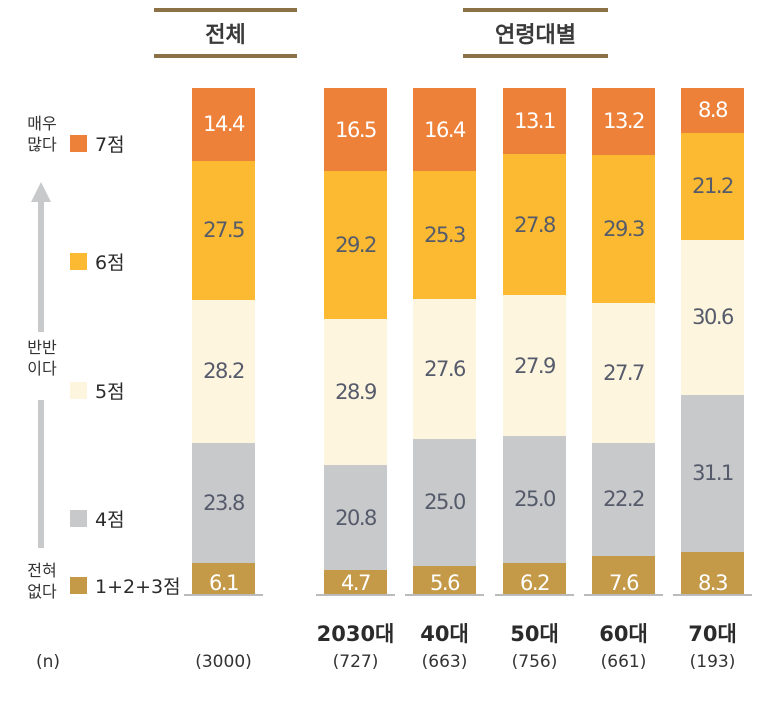 The image size is (783, 705). What do you see at coordinates (444, 662) in the screenshot?
I see `sample-size-label: (663)` at bounding box center [444, 662].